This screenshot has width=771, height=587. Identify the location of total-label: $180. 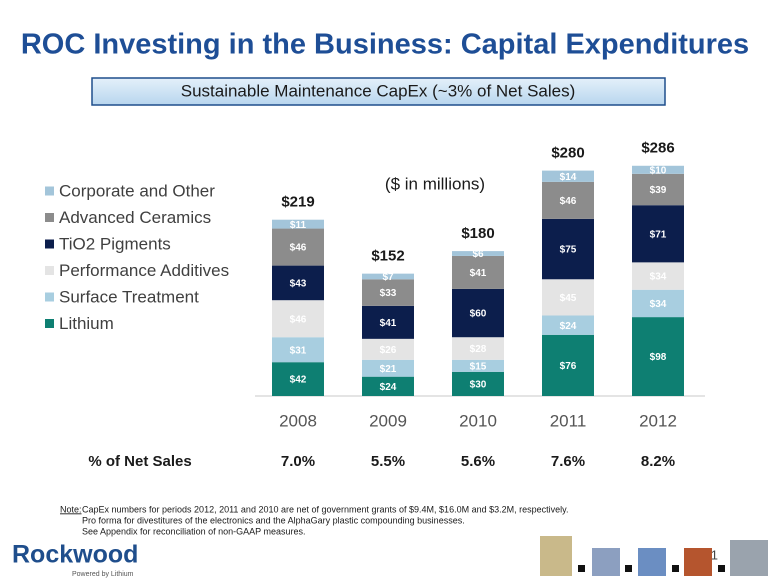
(477, 233).